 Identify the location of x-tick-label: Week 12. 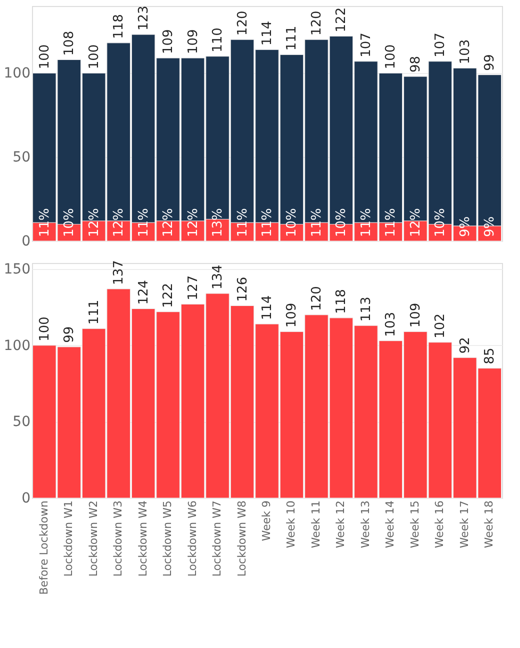
(341, 524).